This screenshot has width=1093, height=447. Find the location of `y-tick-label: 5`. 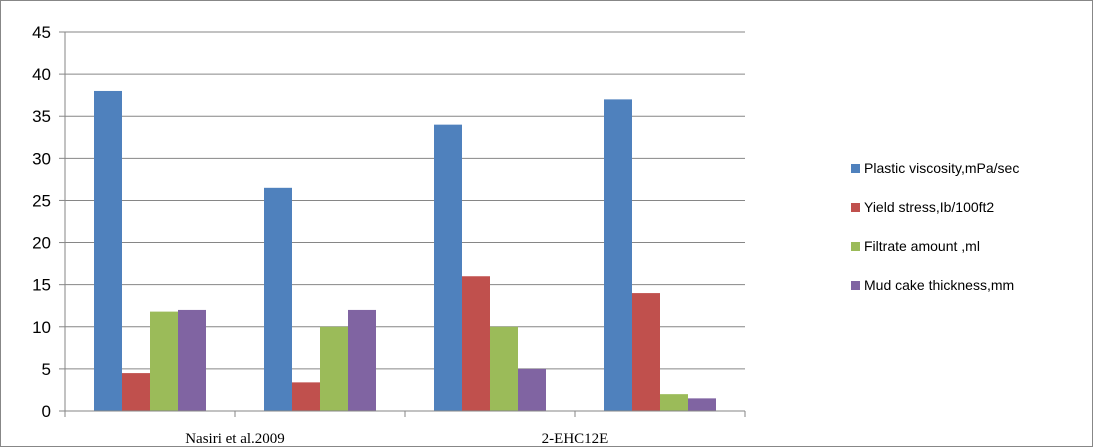

y-tick-label: 5 is located at coordinates (46, 369).